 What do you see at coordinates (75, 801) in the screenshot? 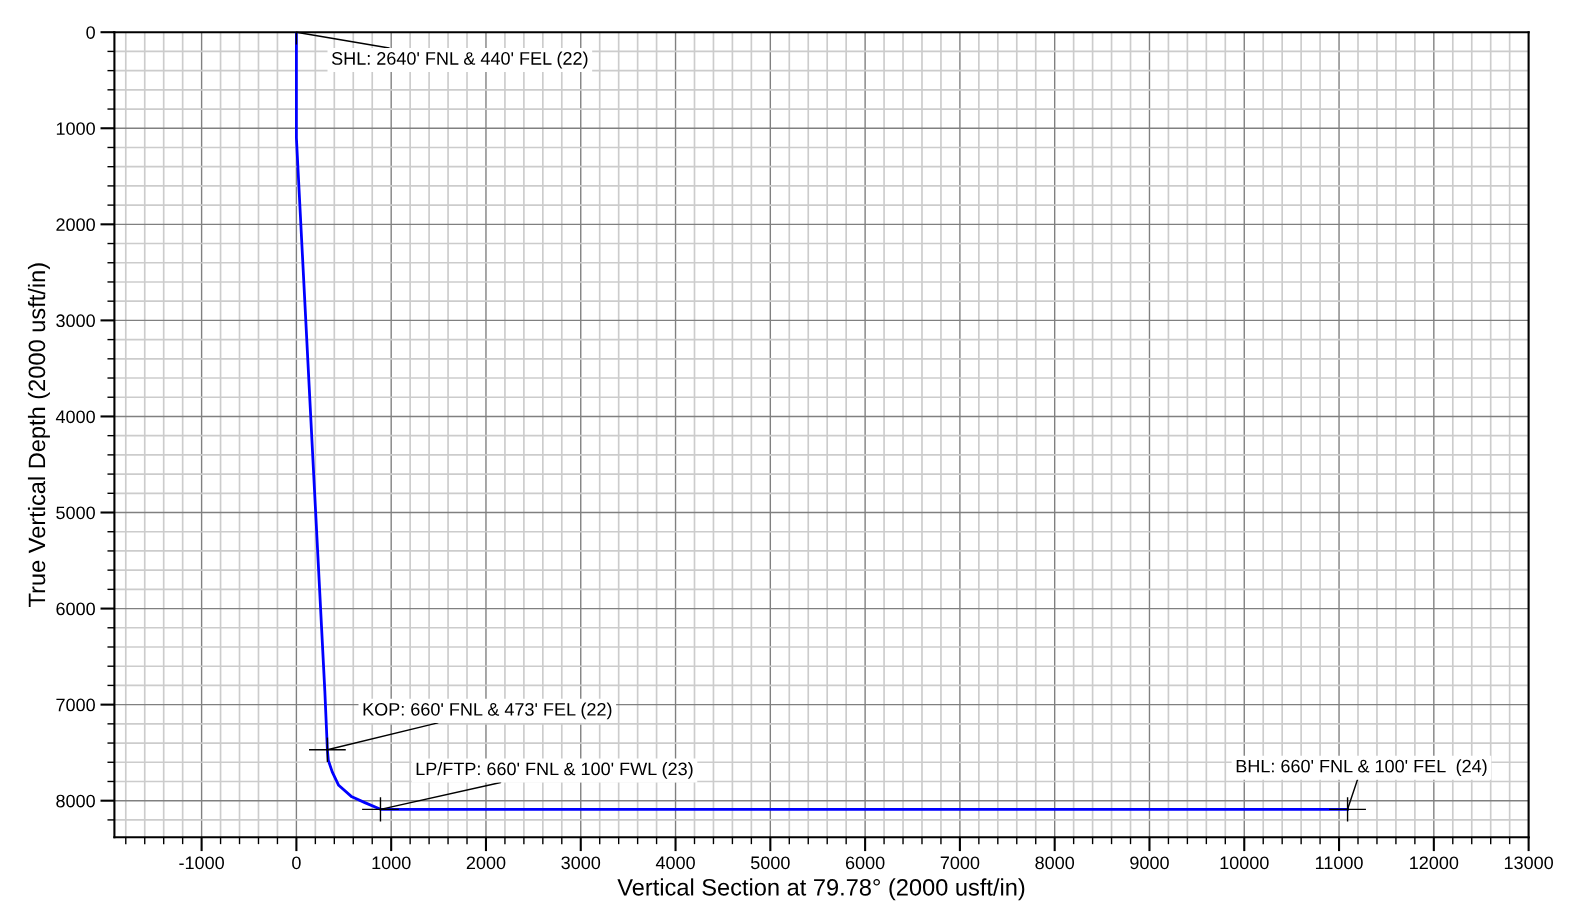
I see `y-tick-label: 8000` at bounding box center [75, 801].